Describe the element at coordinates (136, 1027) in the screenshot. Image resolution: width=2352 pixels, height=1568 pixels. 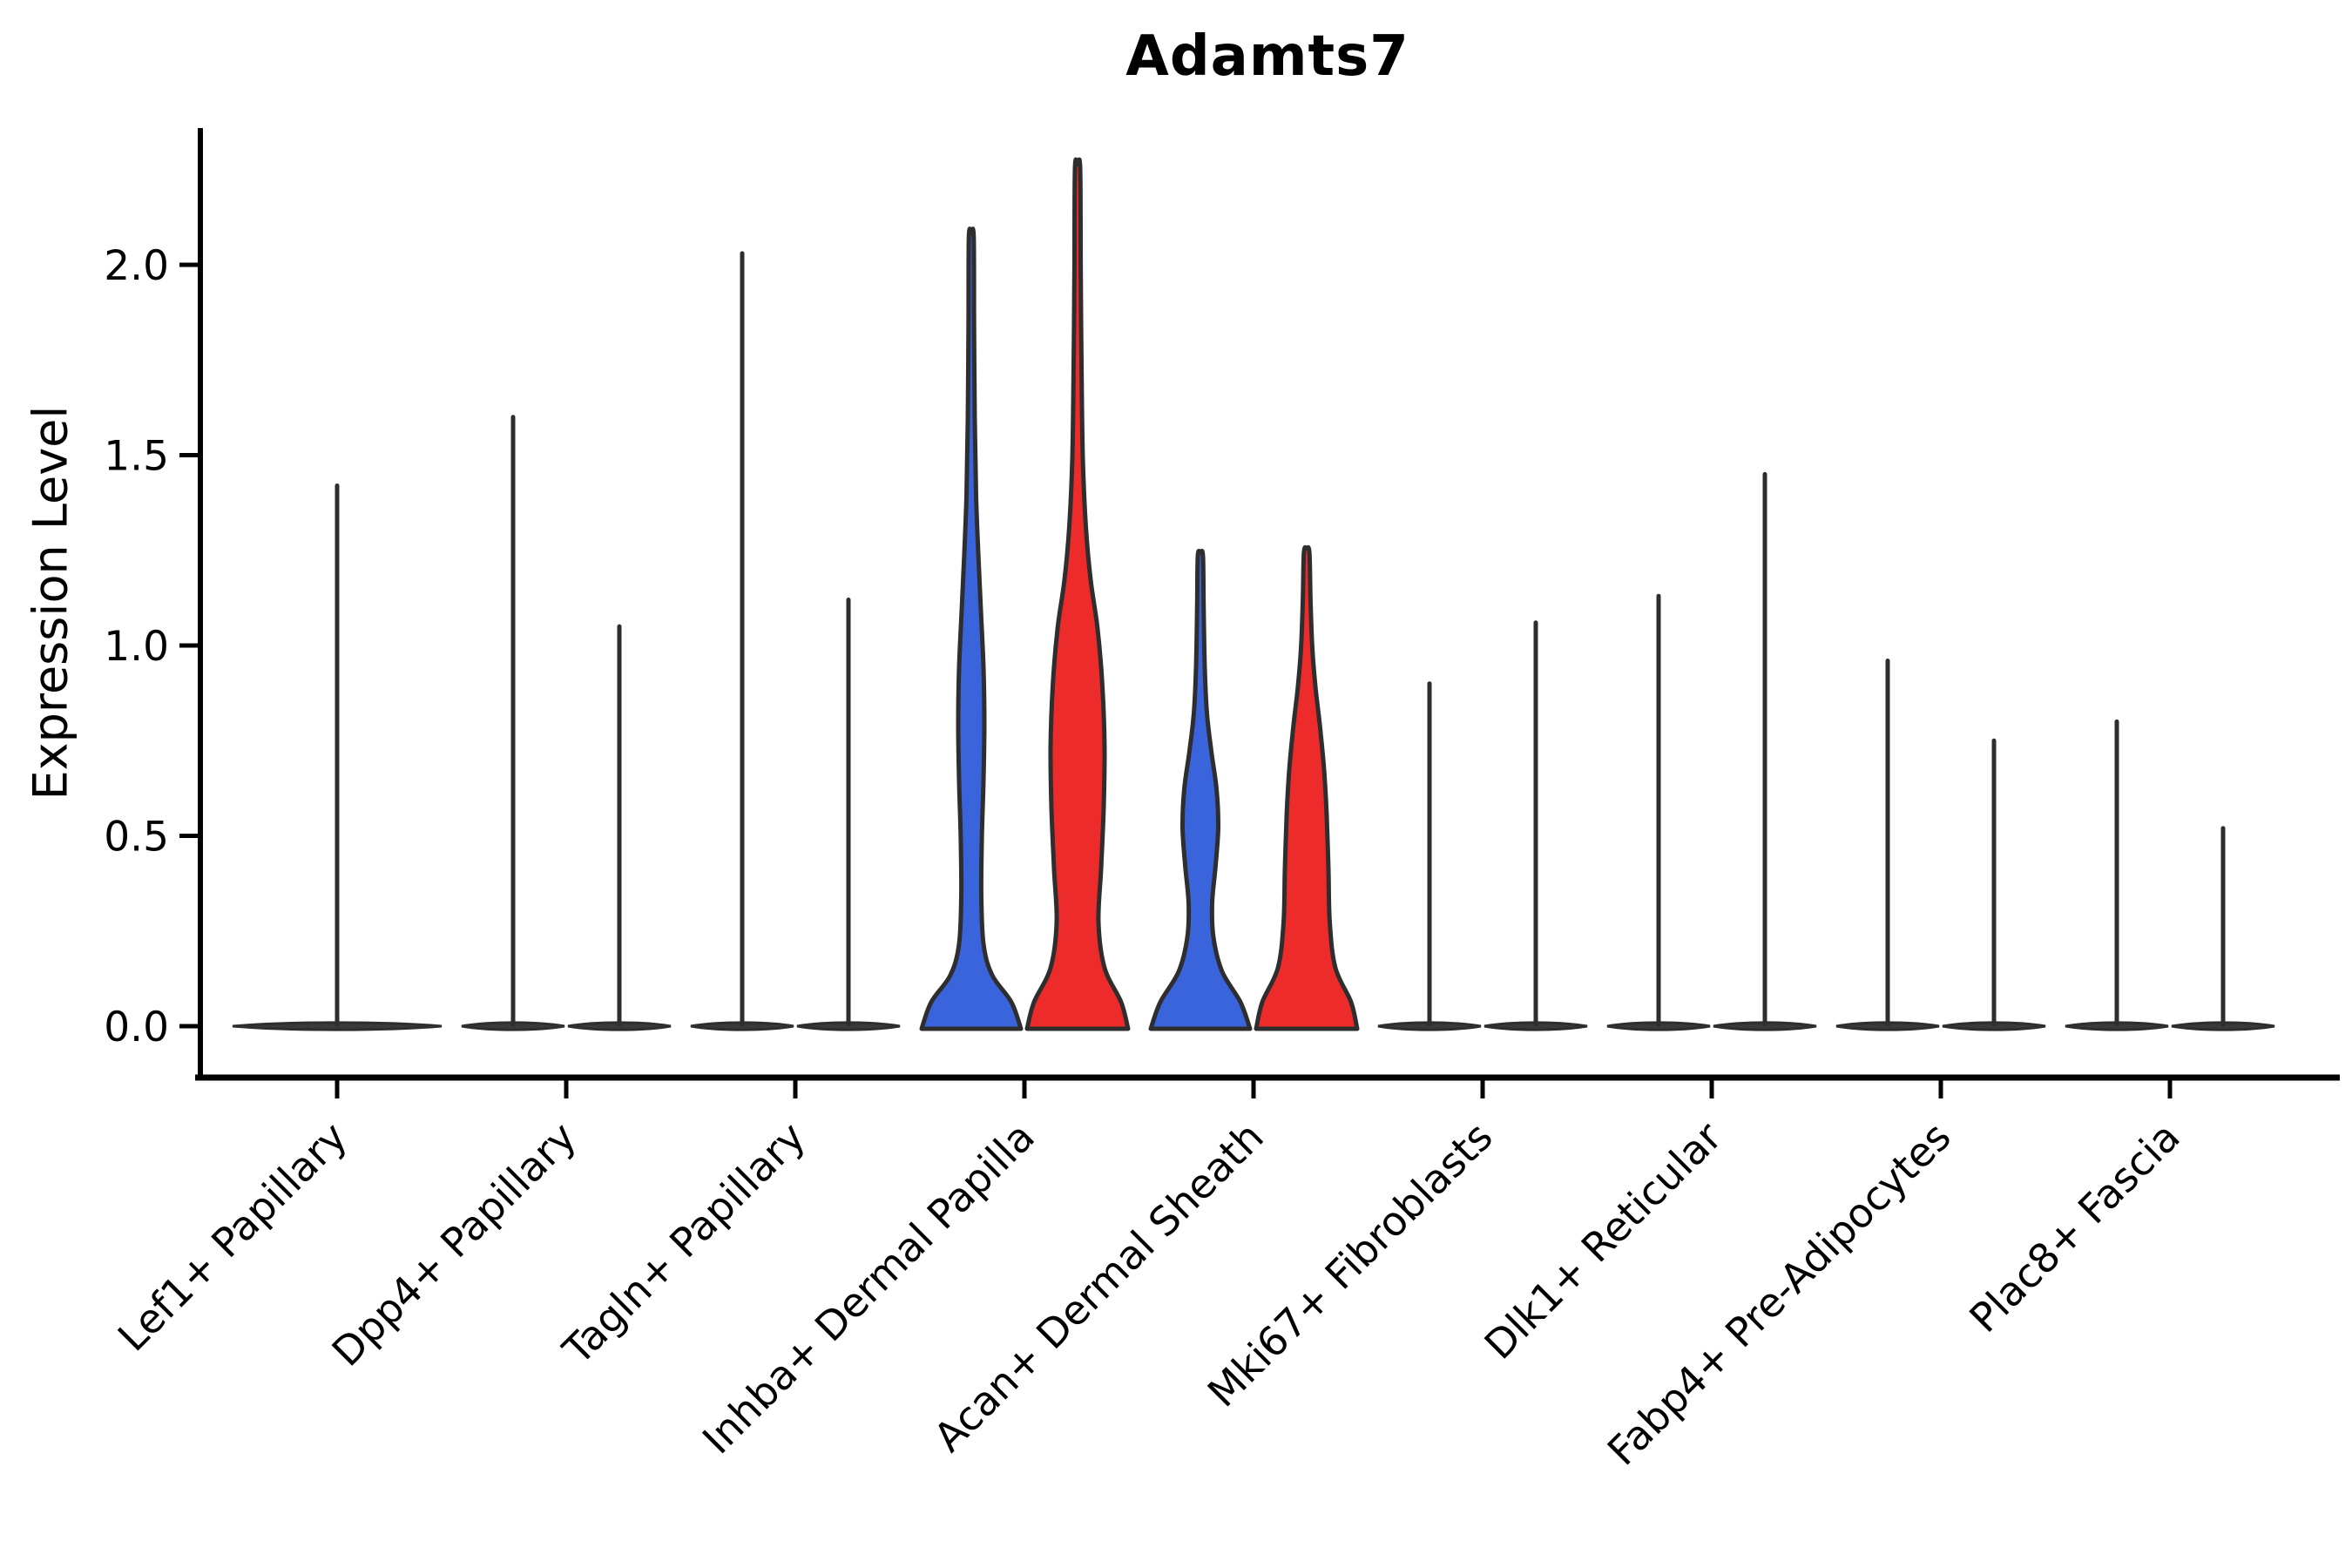
I see `y-tick-label: 0.0` at that location.